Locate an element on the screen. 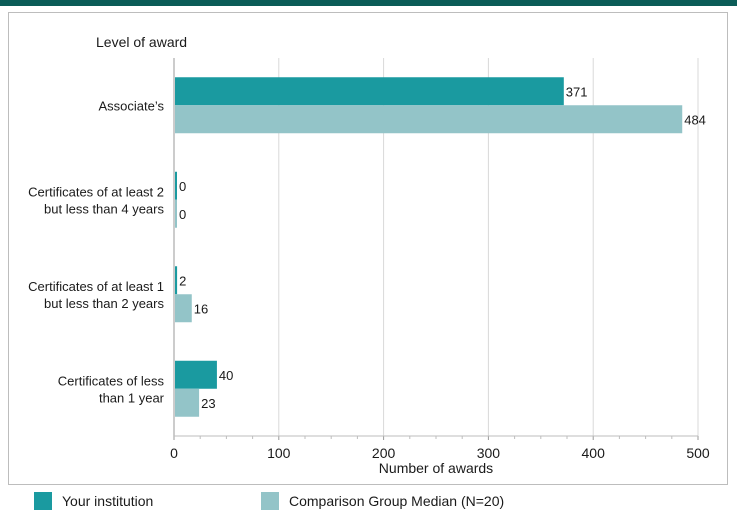 The width and height of the screenshot is (737, 516). x-tick-label: 0 is located at coordinates (174, 453).